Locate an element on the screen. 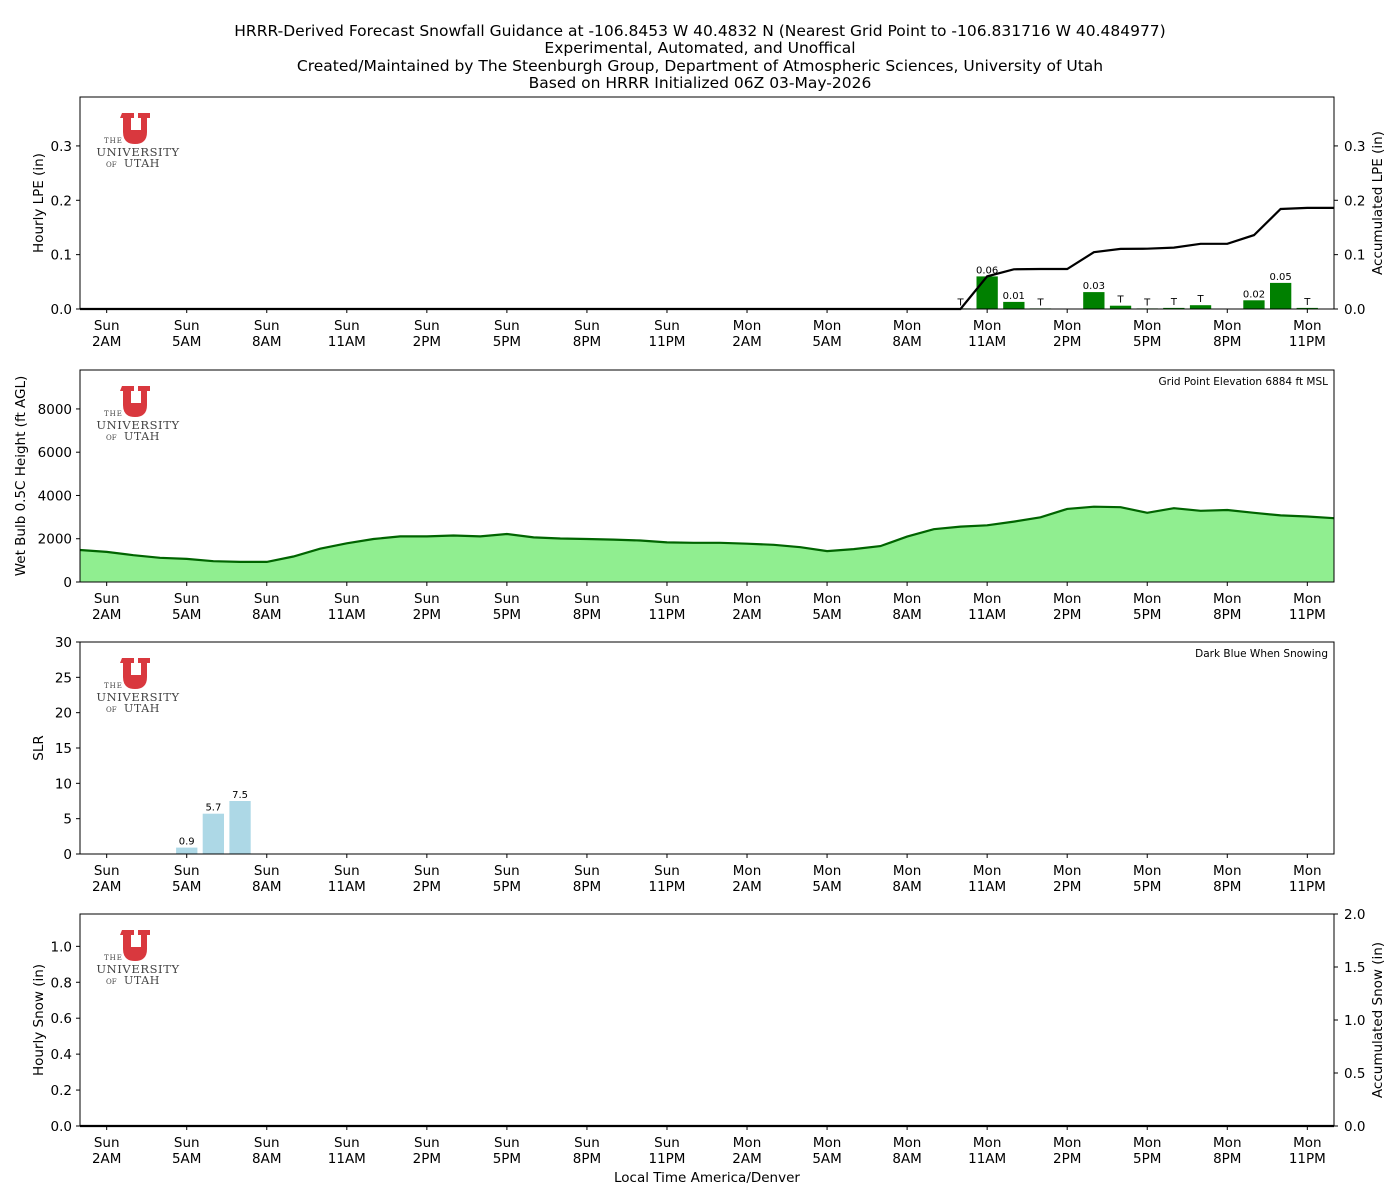 The height and width of the screenshot is (1200, 1400). y-right-tick-label: 0.0 is located at coordinates (1354, 310).